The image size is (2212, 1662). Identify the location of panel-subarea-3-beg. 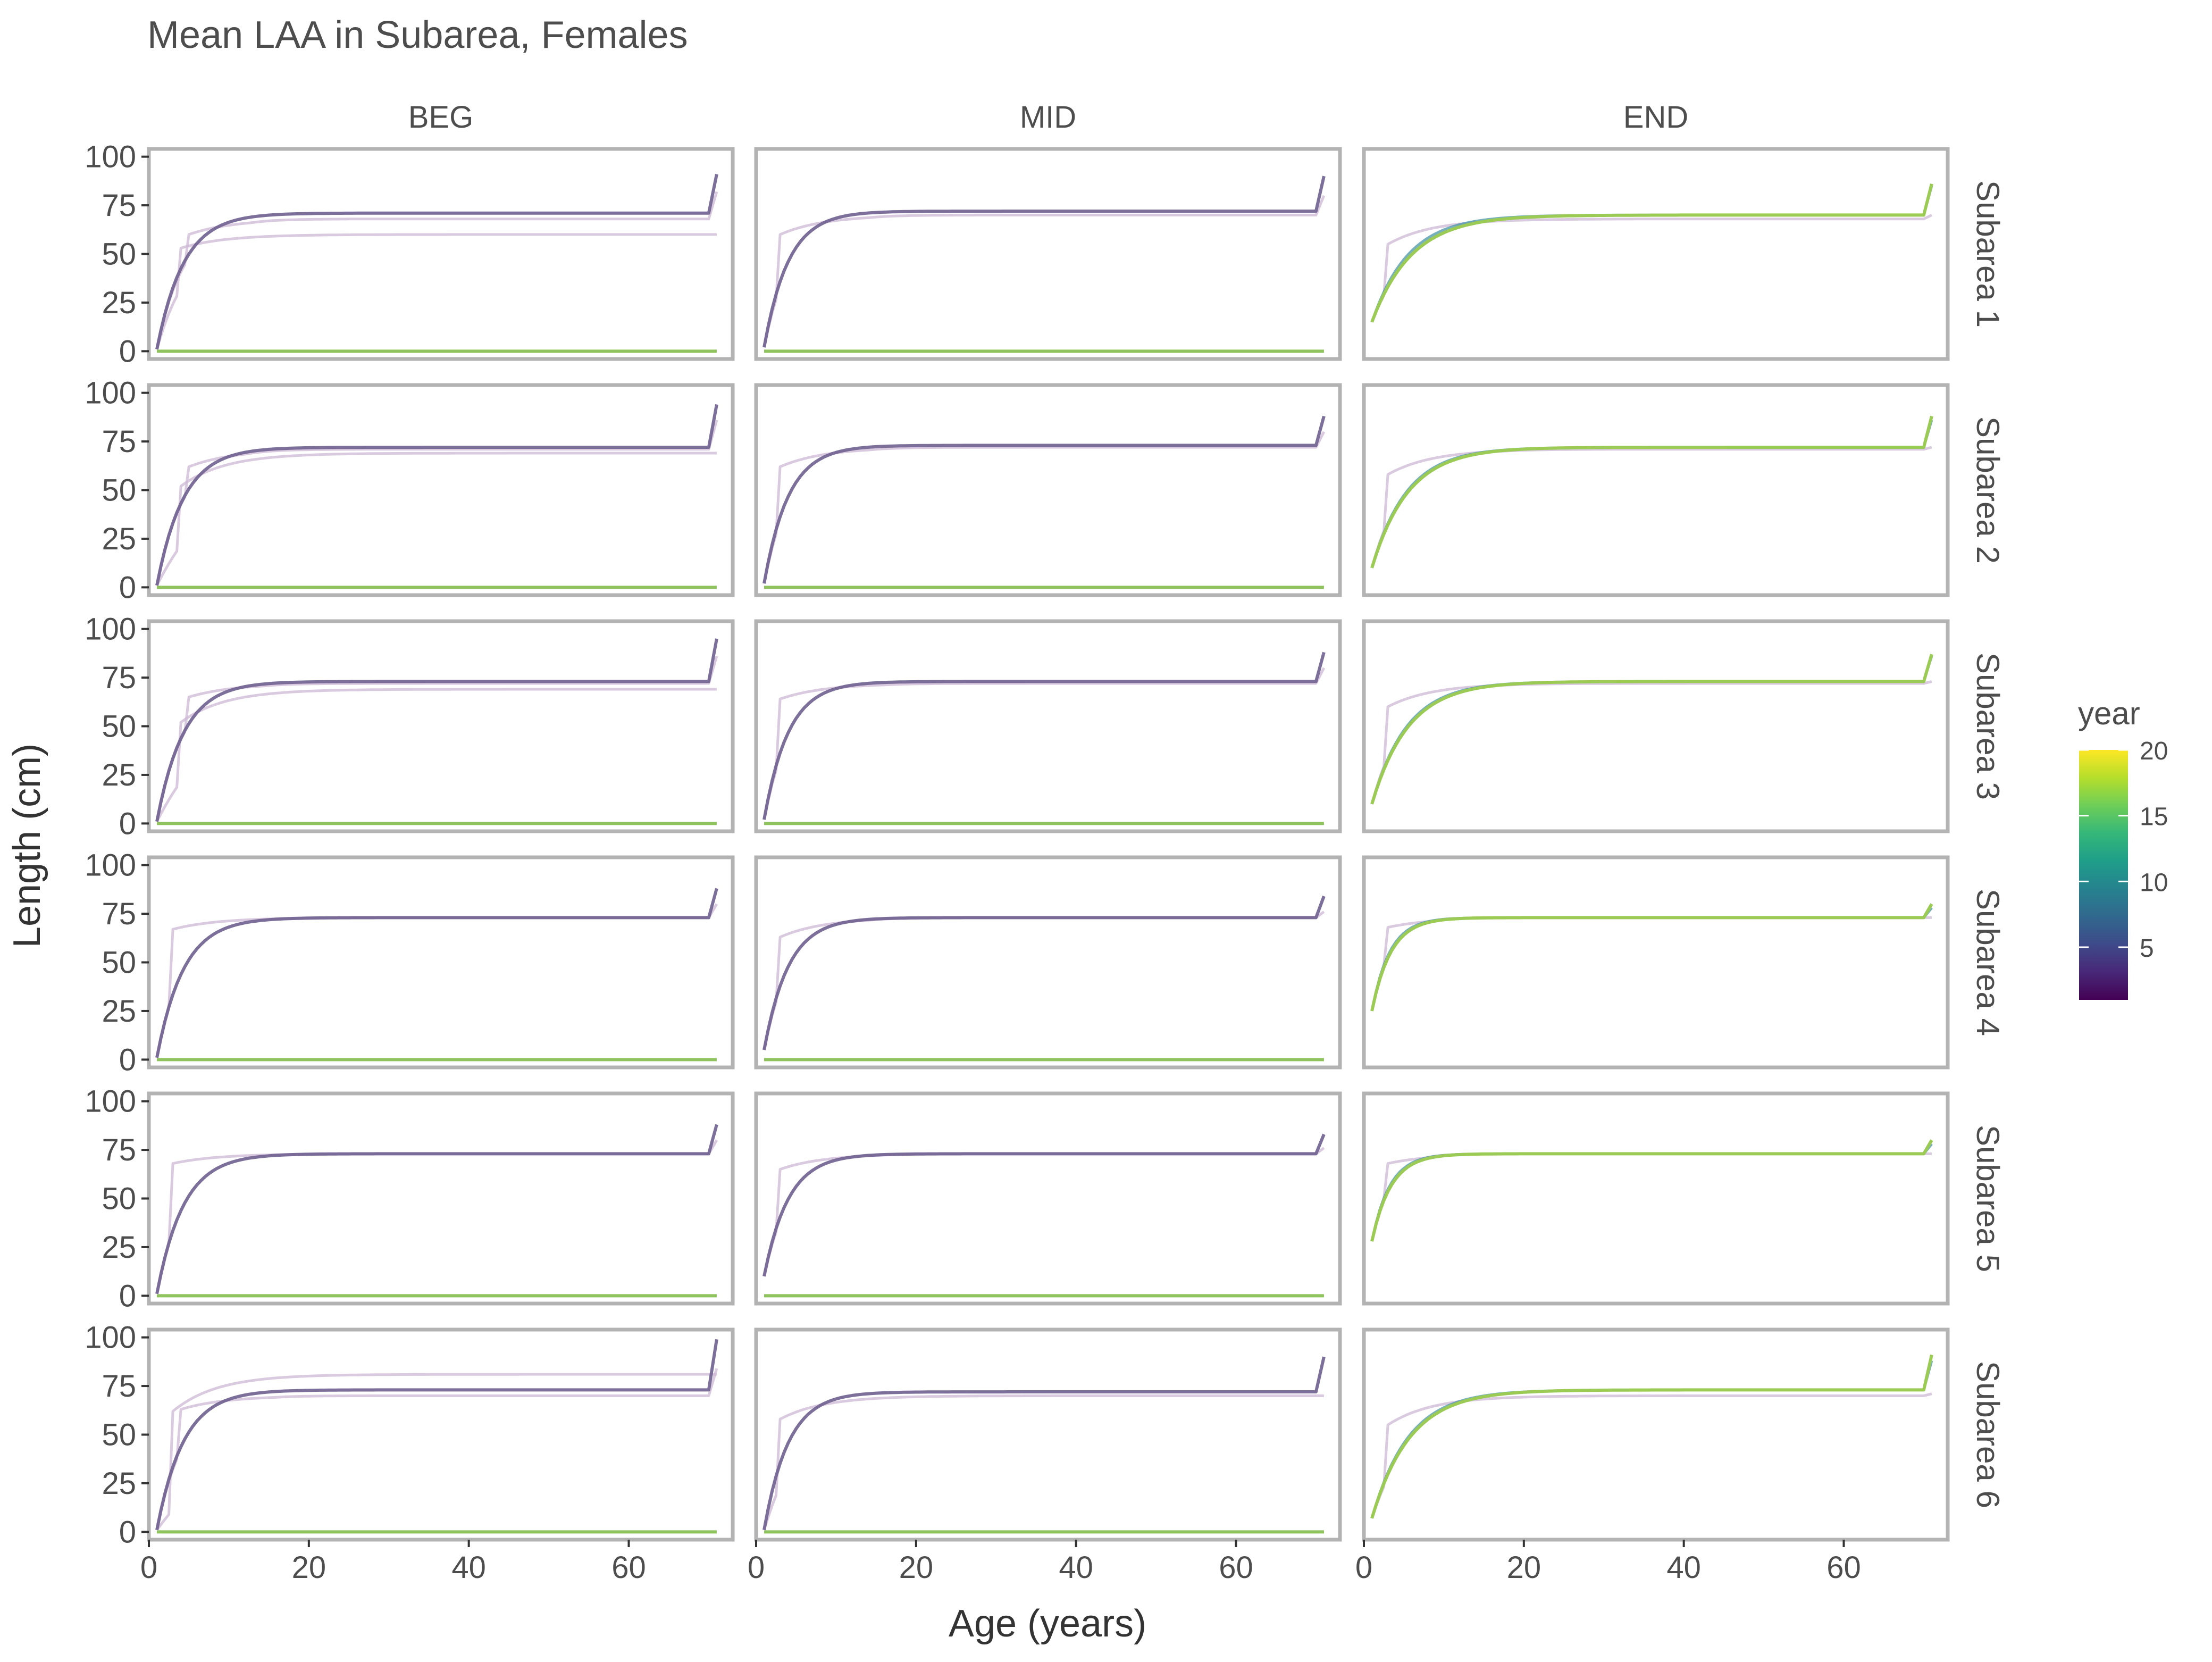
(441, 726).